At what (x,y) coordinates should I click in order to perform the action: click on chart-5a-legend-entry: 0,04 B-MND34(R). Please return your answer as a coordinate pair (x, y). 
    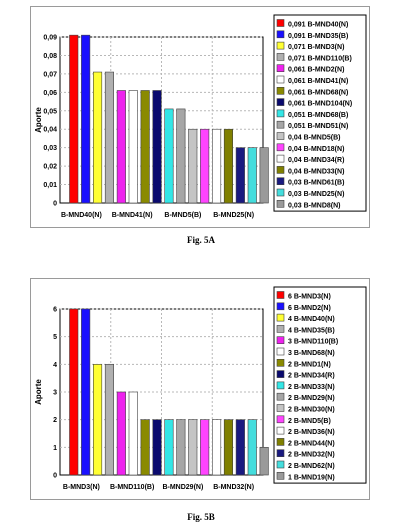
    Looking at the image, I should click on (316, 160).